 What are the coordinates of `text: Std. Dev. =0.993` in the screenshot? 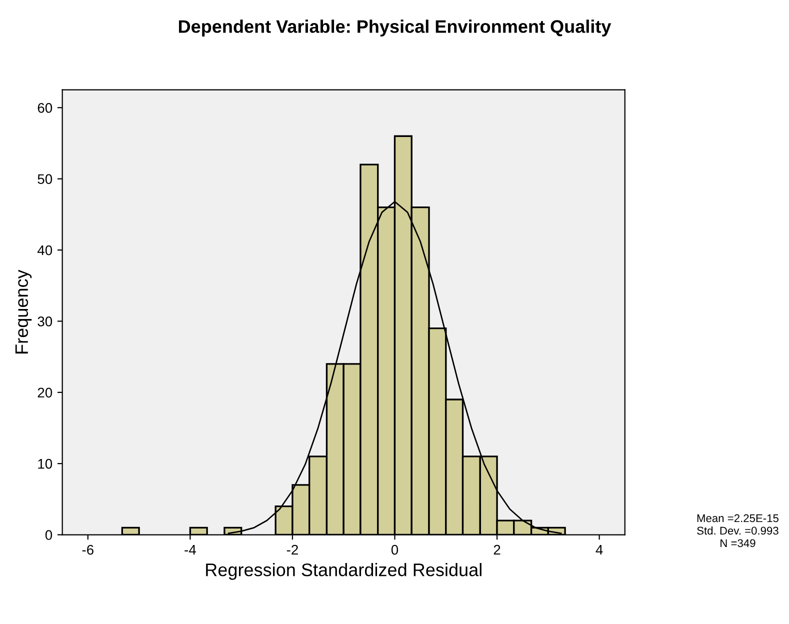 It's located at (737, 530).